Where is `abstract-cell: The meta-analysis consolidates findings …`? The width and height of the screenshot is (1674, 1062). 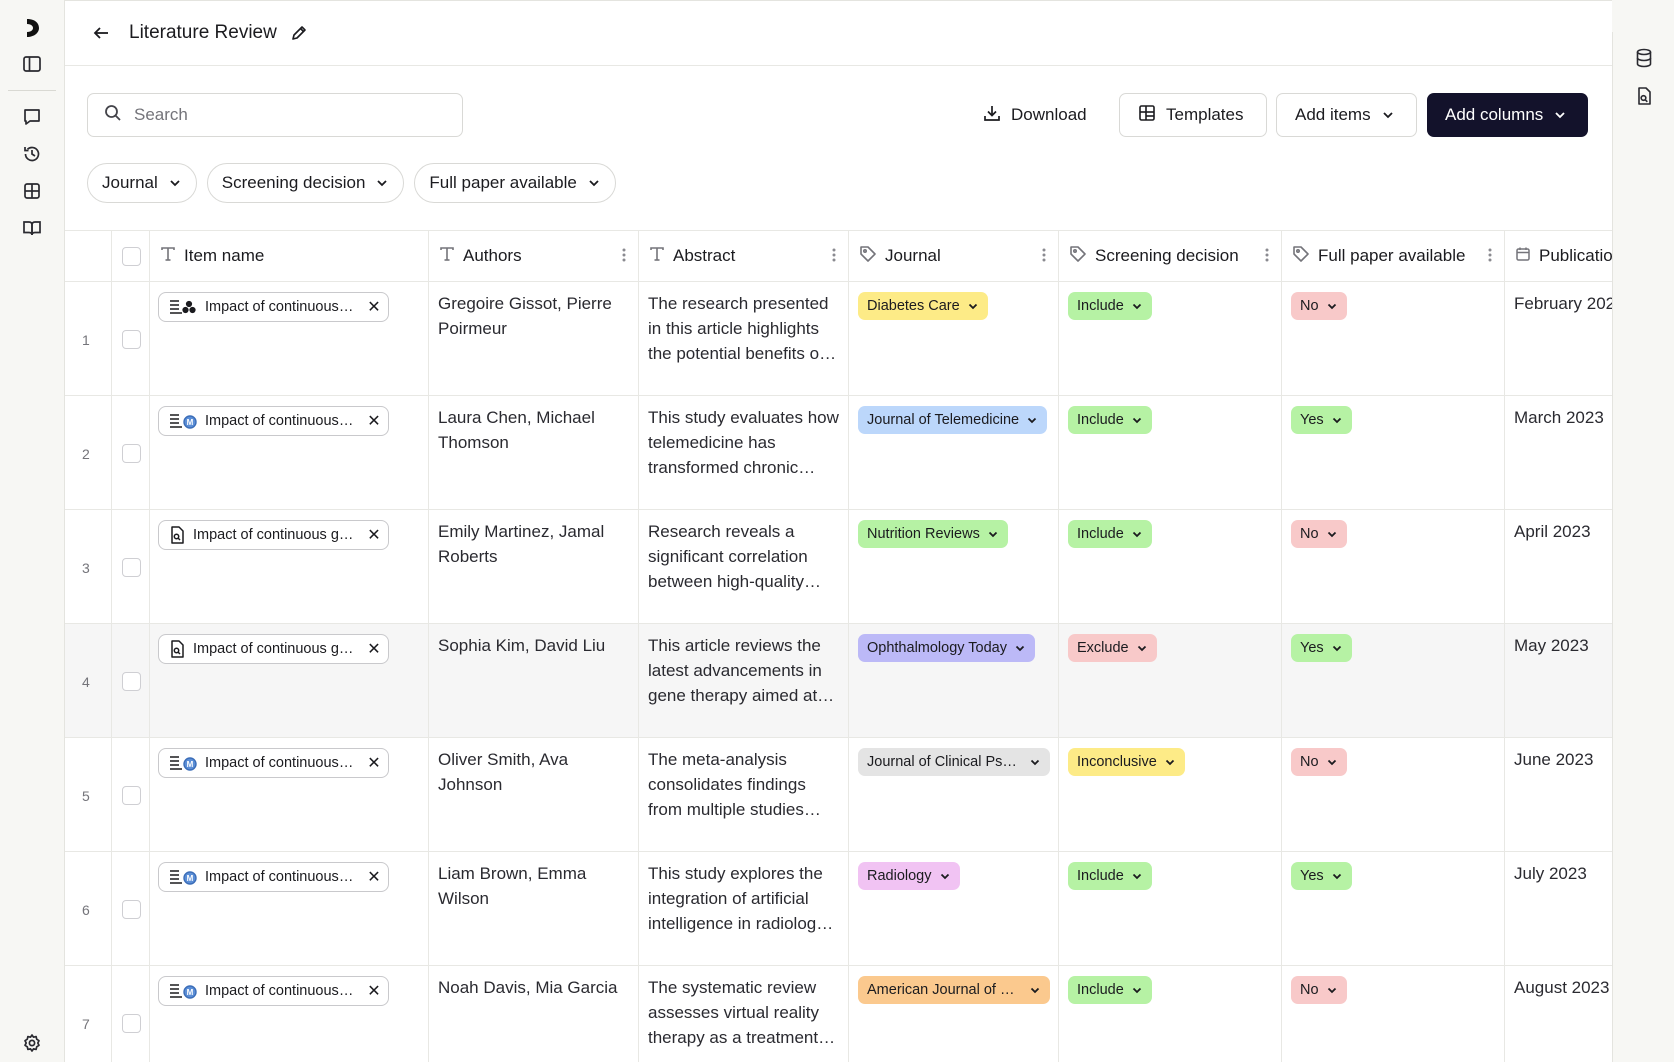
abstract-cell: The meta-analysis consolidates findings … is located at coordinates (744, 794).